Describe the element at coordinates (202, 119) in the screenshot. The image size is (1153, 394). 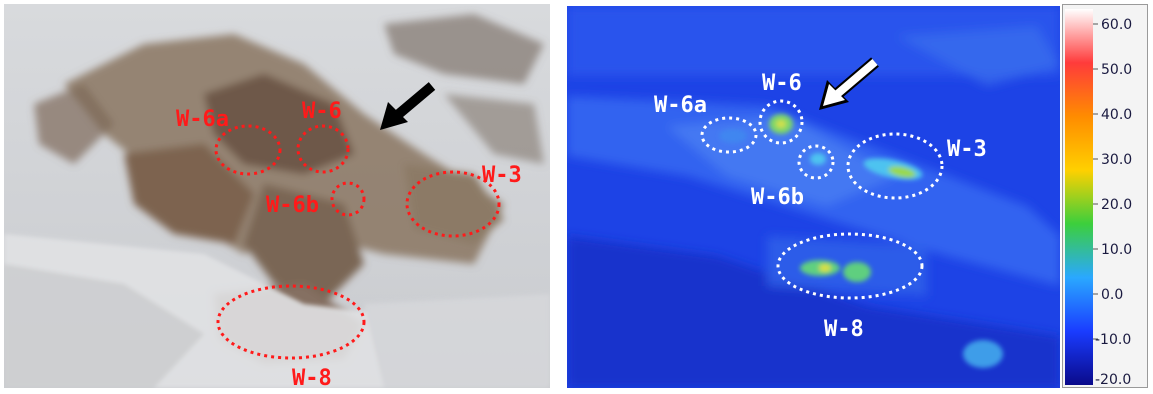
I see `photo-label-w6a: W-6a` at that location.